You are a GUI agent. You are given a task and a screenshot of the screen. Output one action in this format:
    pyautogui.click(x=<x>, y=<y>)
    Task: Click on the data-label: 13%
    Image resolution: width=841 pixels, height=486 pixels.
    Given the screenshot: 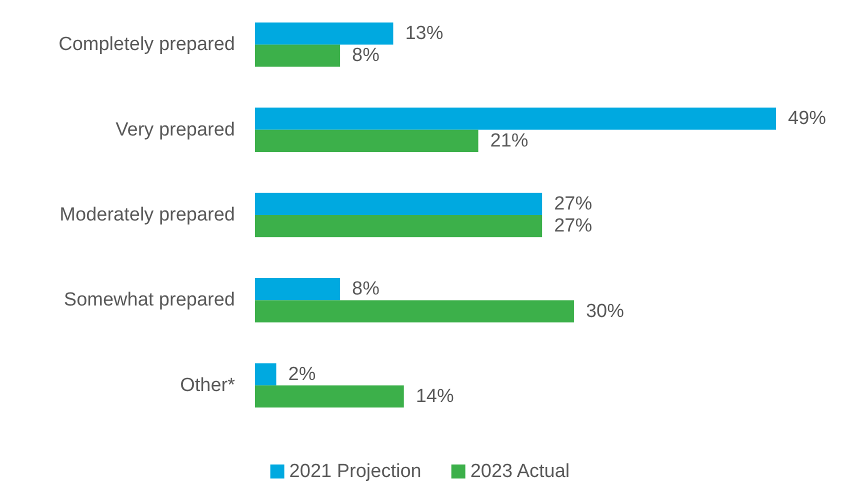 What is the action you would take?
    pyautogui.click(x=424, y=33)
    